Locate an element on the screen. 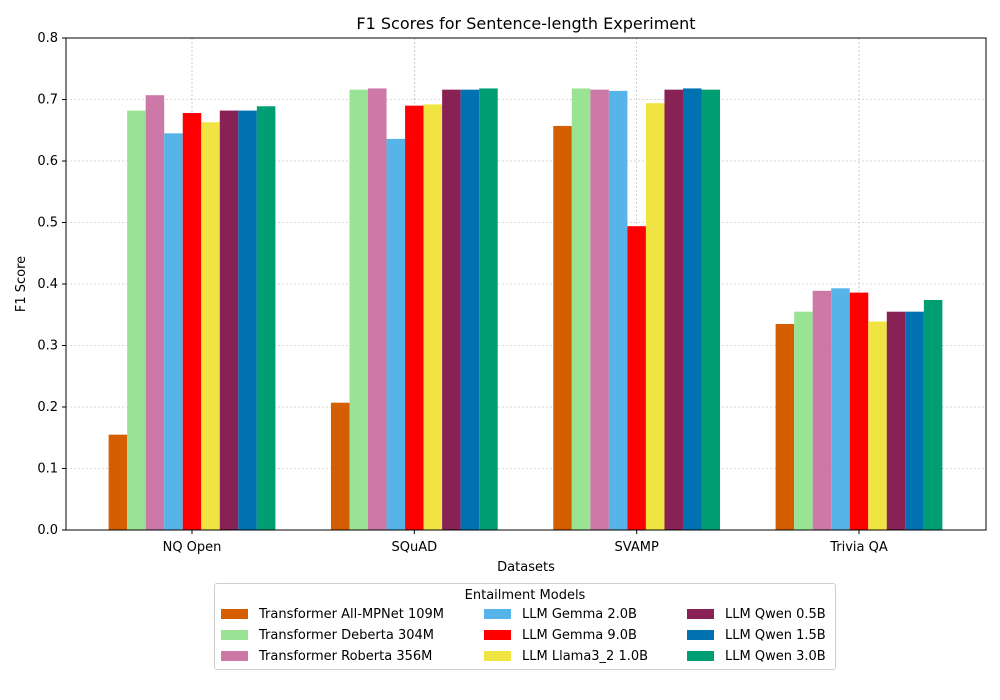  legend-item: Transformer All-MPNet 109M is located at coordinates (332, 615).